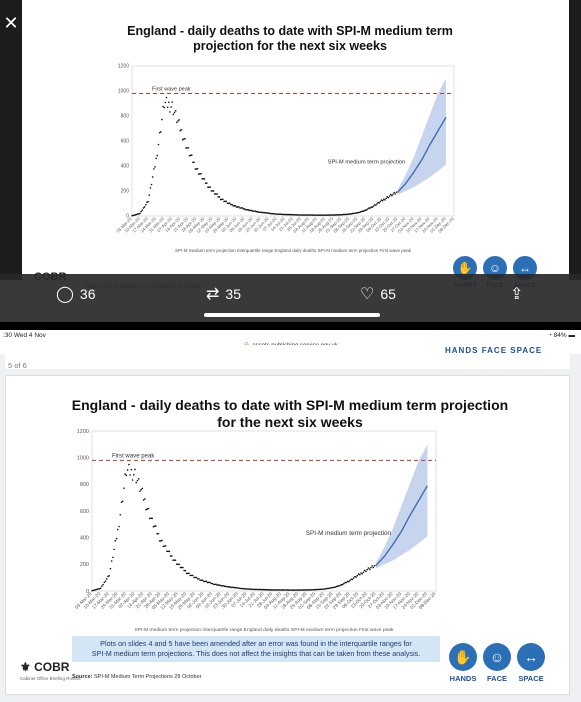 The width and height of the screenshot is (581, 702). Describe the element at coordinates (463, 663) in the screenshot. I see `hands-badge: ✋ HANDS` at that location.